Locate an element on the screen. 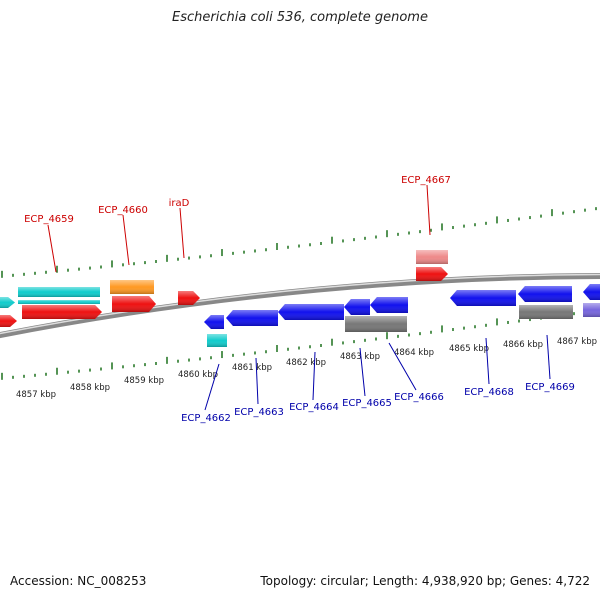 This screenshot has height=600, width=600. kbp-label: 4857 kbp is located at coordinates (36, 395).